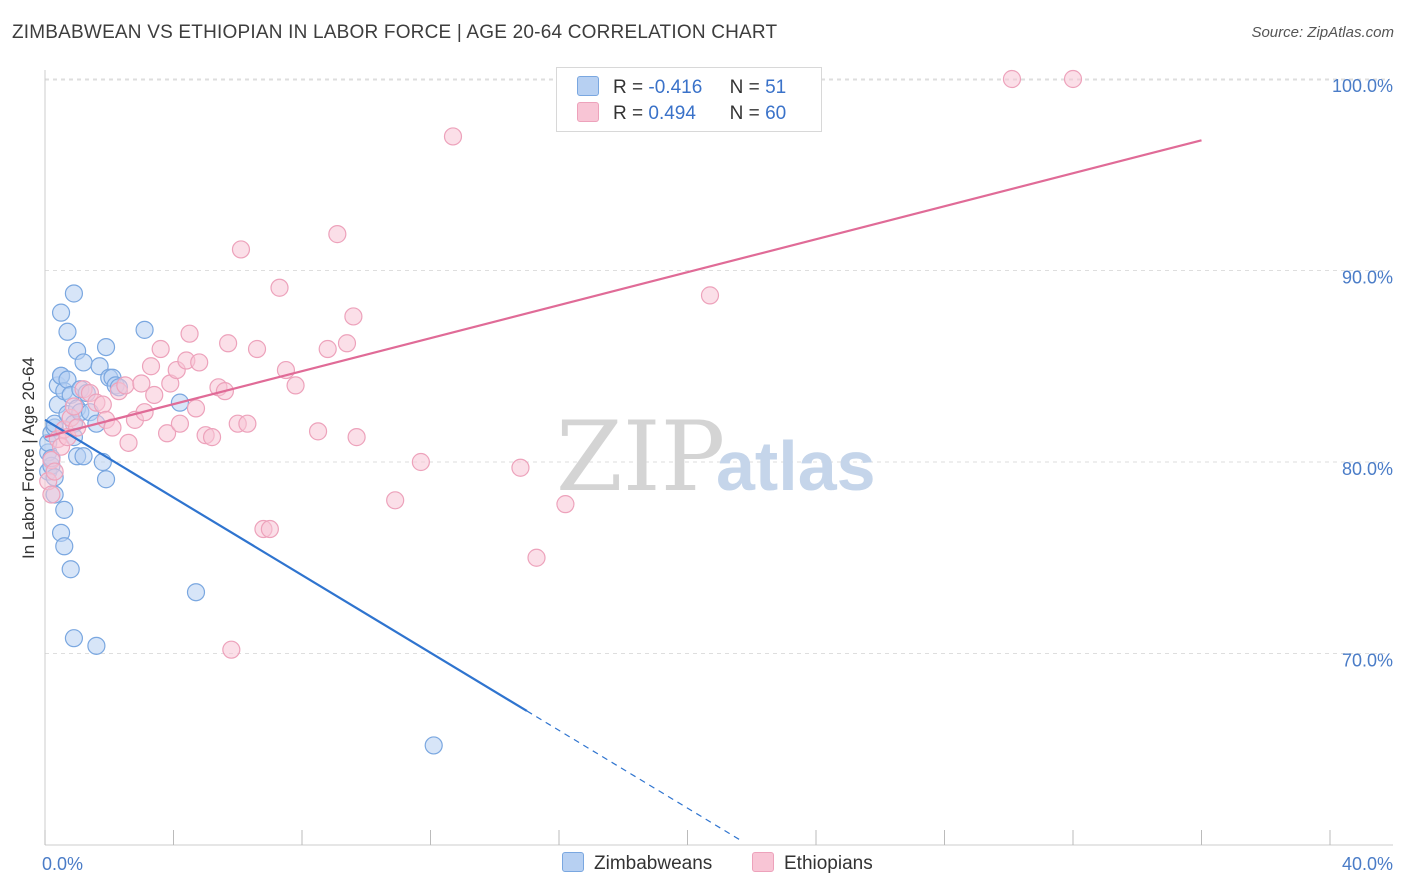  What do you see at coordinates (776, 87) in the screenshot?
I see `legend-n-value: 51` at bounding box center [776, 87].